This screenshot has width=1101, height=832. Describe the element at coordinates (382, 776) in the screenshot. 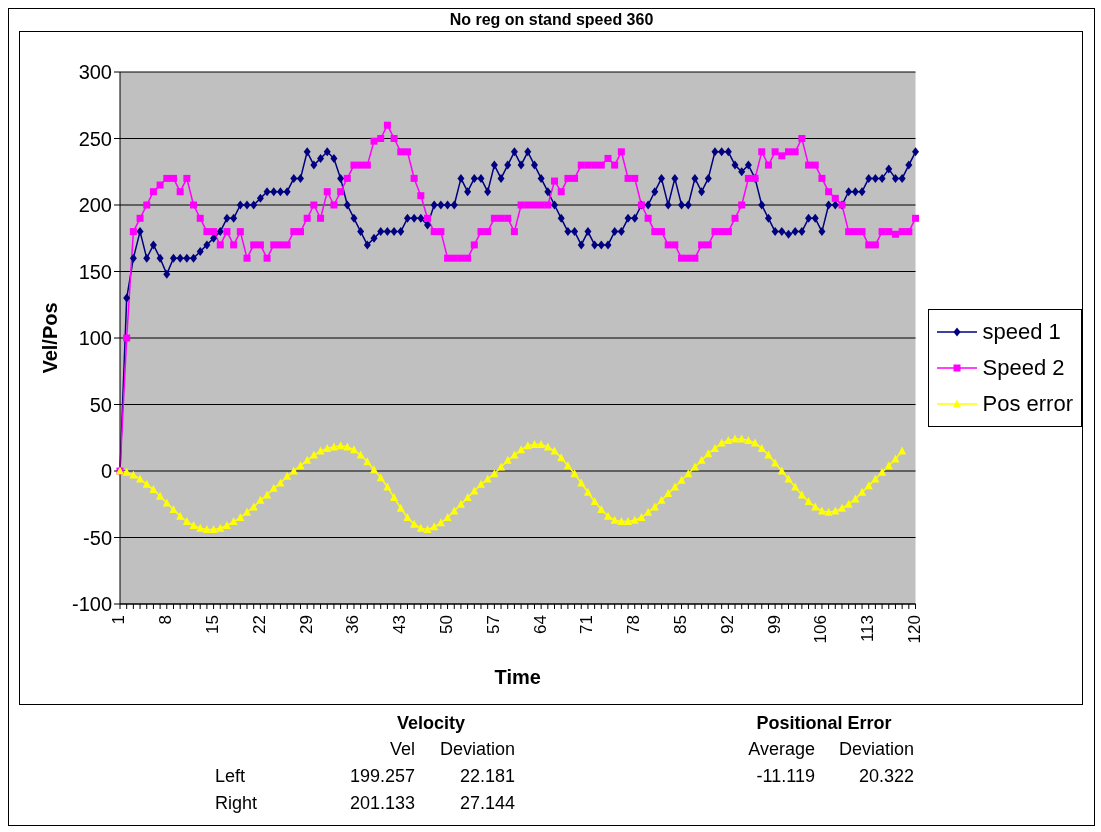

I see `text: 199.257` at that location.